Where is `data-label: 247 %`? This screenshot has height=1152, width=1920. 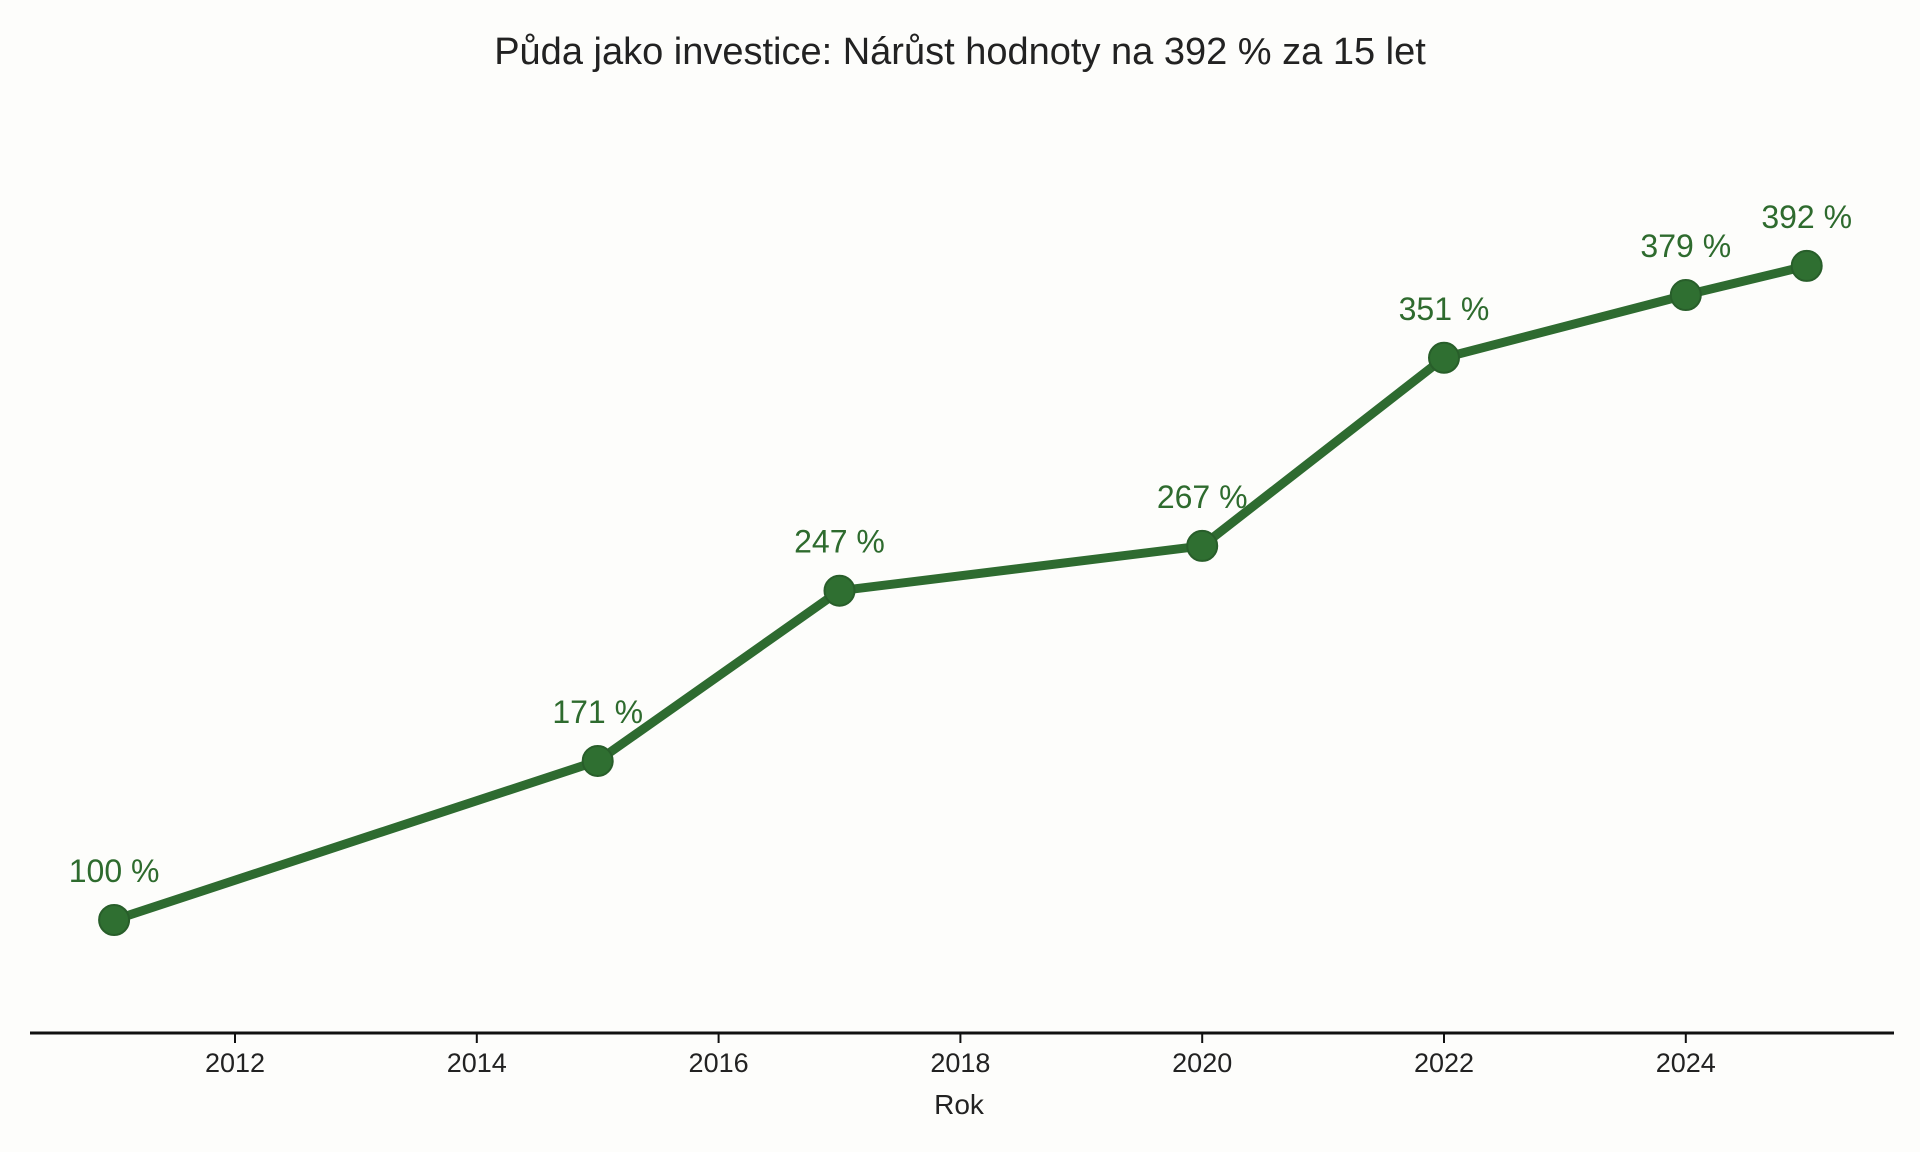
data-label: 247 % is located at coordinates (839, 542).